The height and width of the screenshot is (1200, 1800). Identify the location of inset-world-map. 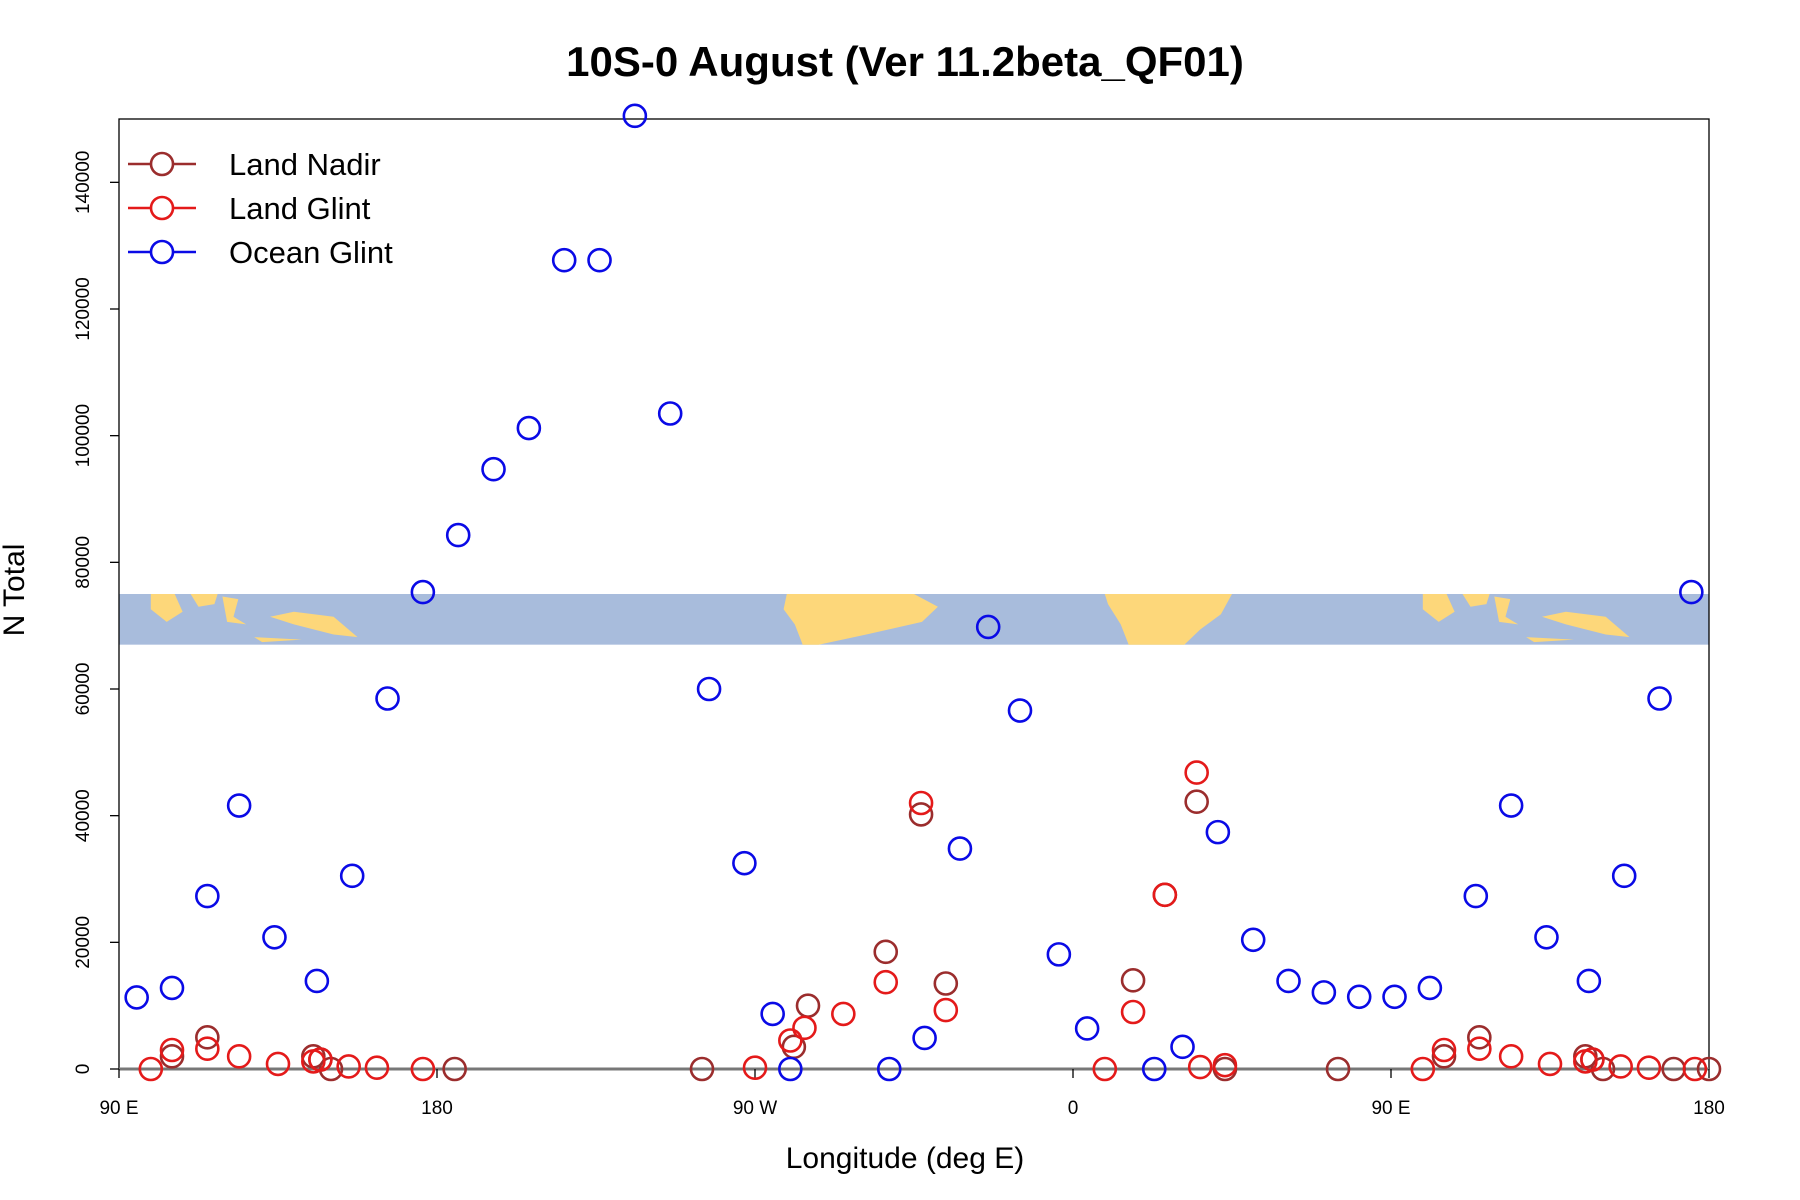
(914, 619).